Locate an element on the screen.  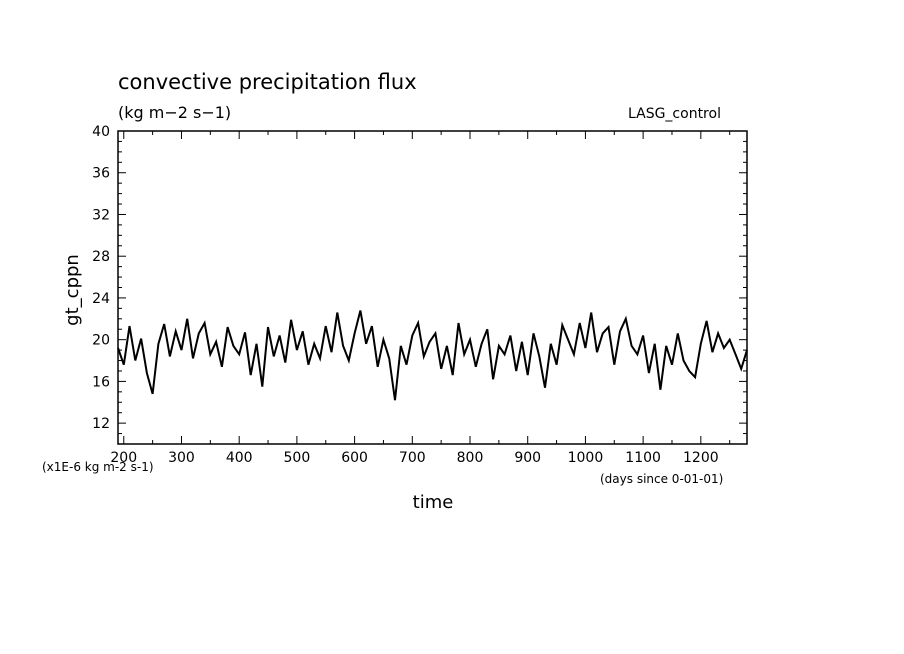
x-tick-label: 900 is located at coordinates (527, 458).